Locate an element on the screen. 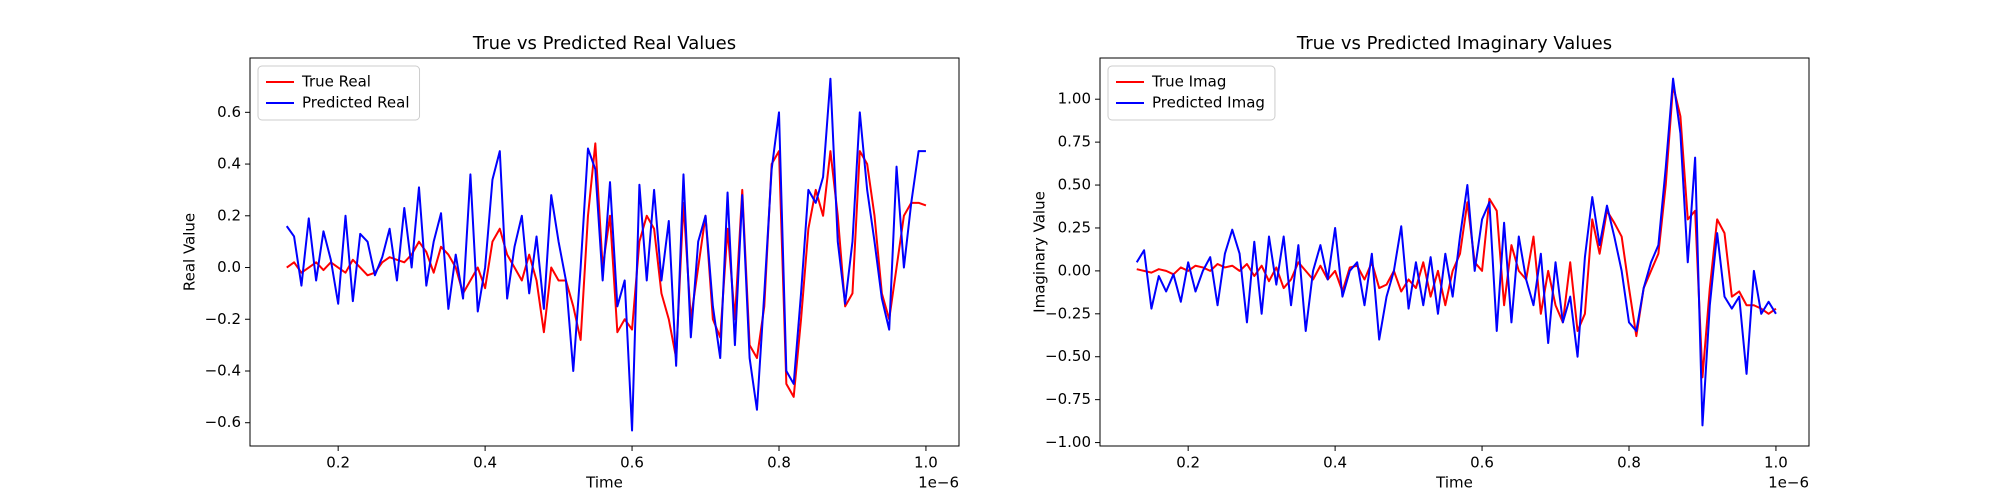  y-tick-label: −0.25 is located at coordinates (1068, 313).